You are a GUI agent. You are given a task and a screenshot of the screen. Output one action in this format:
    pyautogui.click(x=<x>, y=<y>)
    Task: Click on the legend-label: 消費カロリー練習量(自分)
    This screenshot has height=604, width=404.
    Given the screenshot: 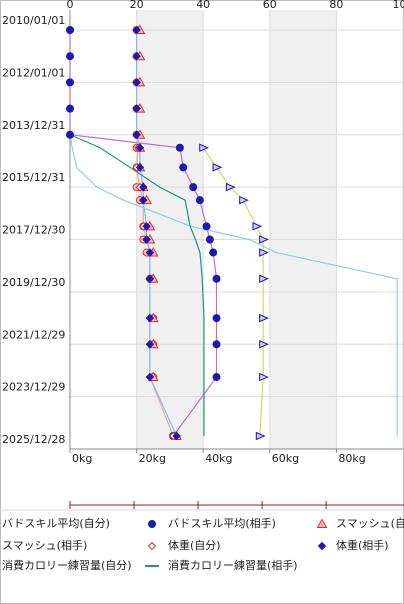 What is the action you would take?
    pyautogui.click(x=67, y=565)
    